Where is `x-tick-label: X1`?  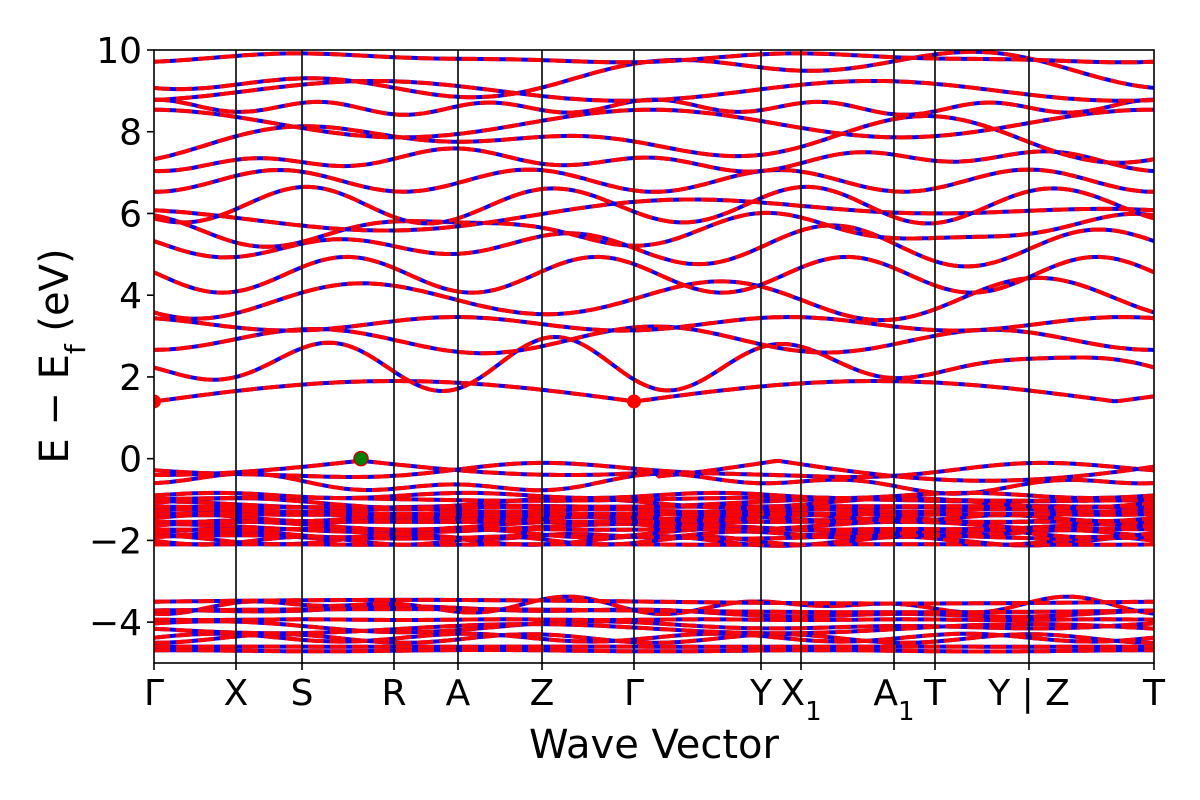
x-tick-label: X1 is located at coordinates (800, 700).